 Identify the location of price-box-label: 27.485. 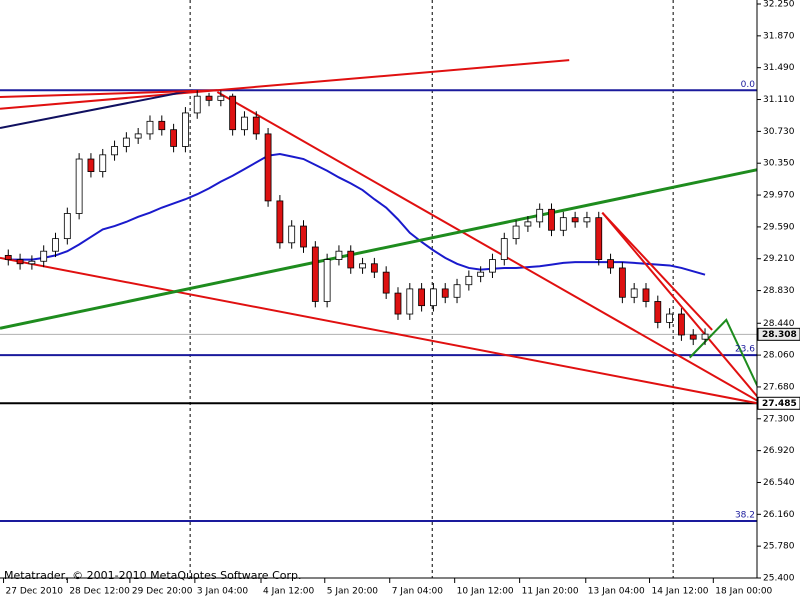
(779, 404).